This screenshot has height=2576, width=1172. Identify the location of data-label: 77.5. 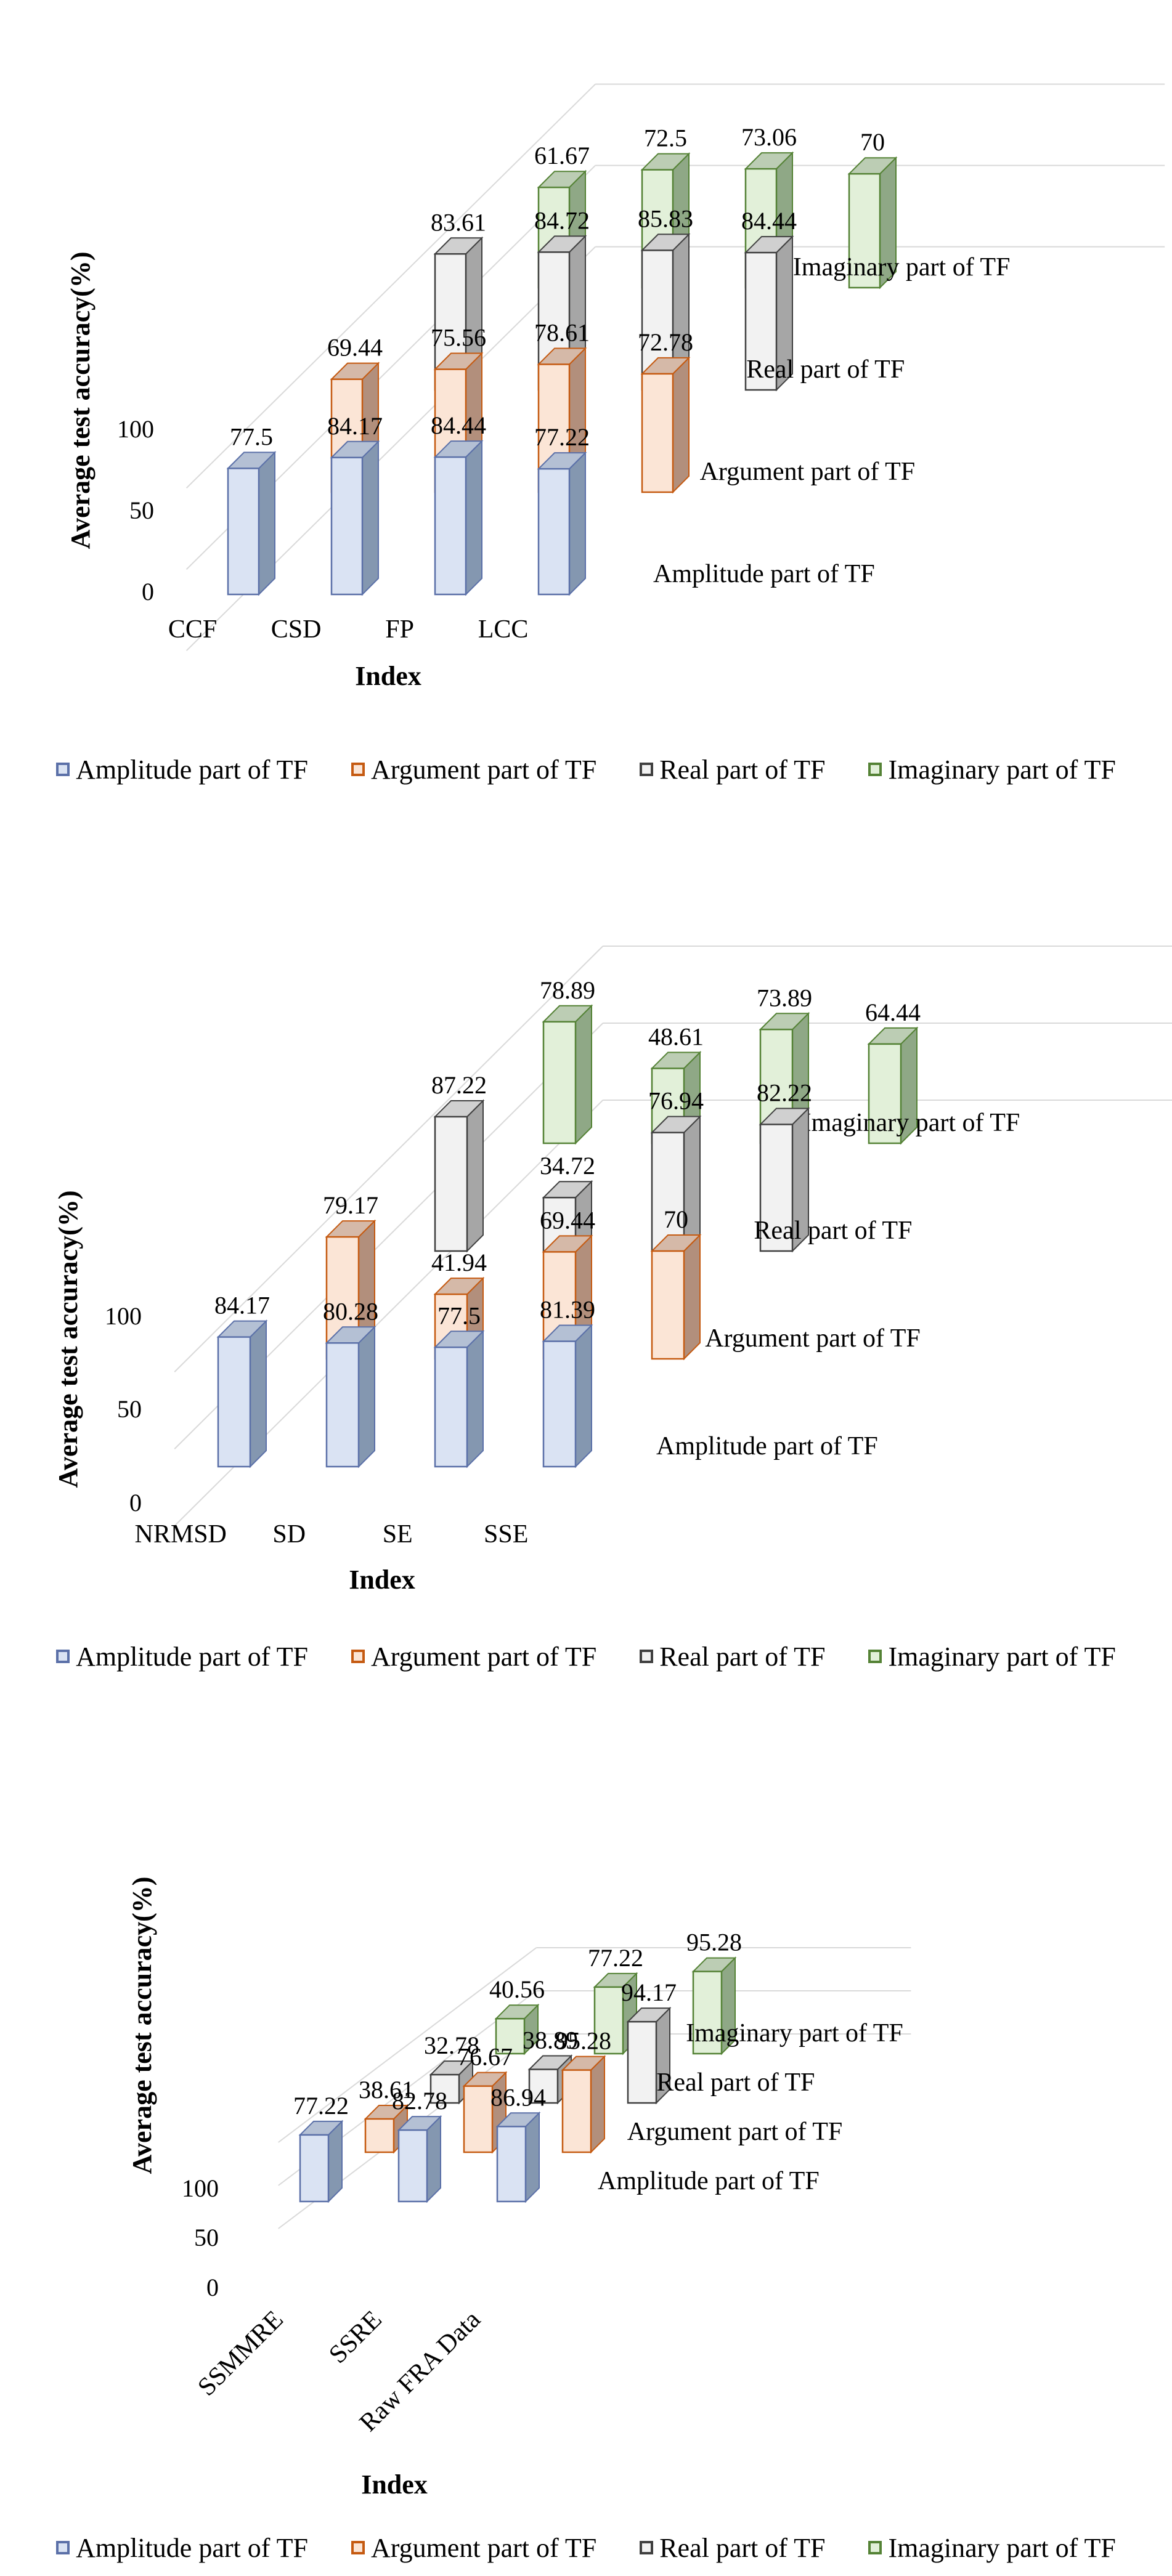
(252, 436).